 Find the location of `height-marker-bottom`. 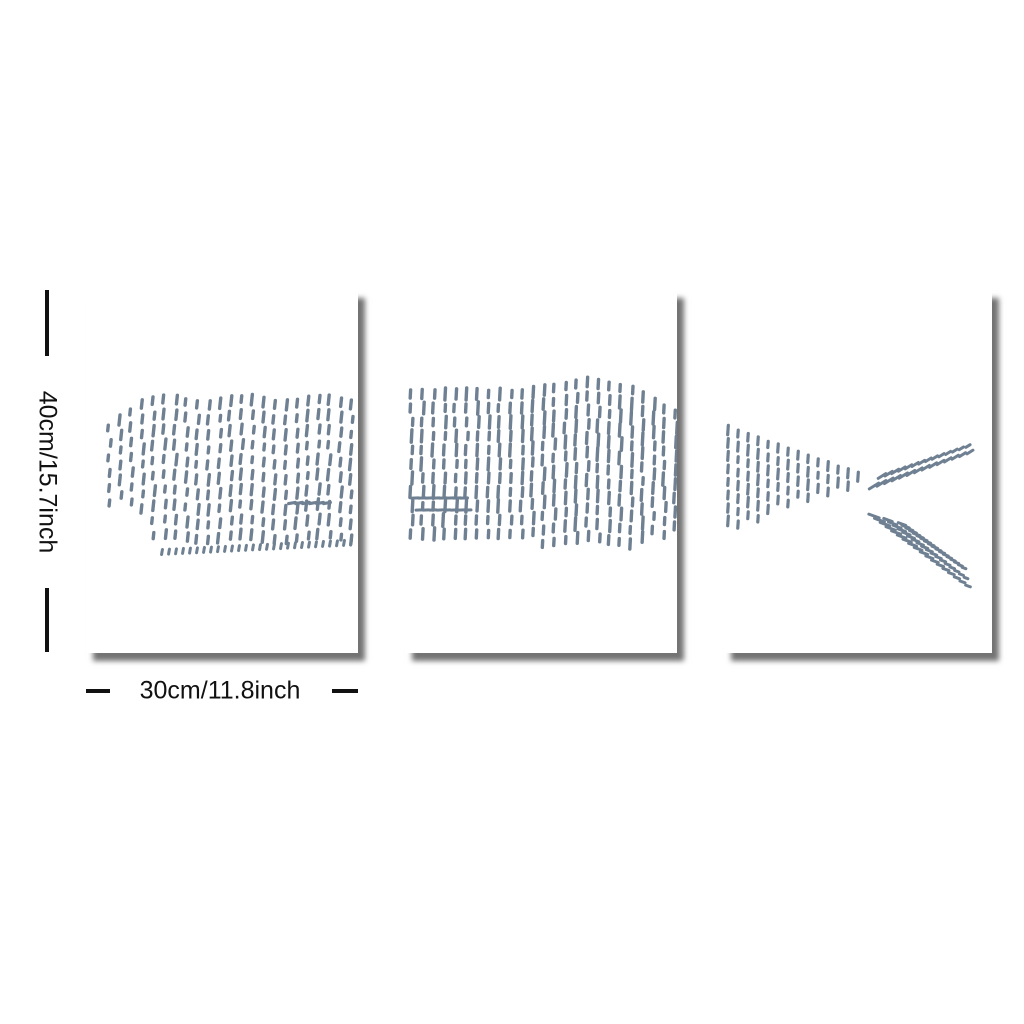

height-marker-bottom is located at coordinates (47, 620).